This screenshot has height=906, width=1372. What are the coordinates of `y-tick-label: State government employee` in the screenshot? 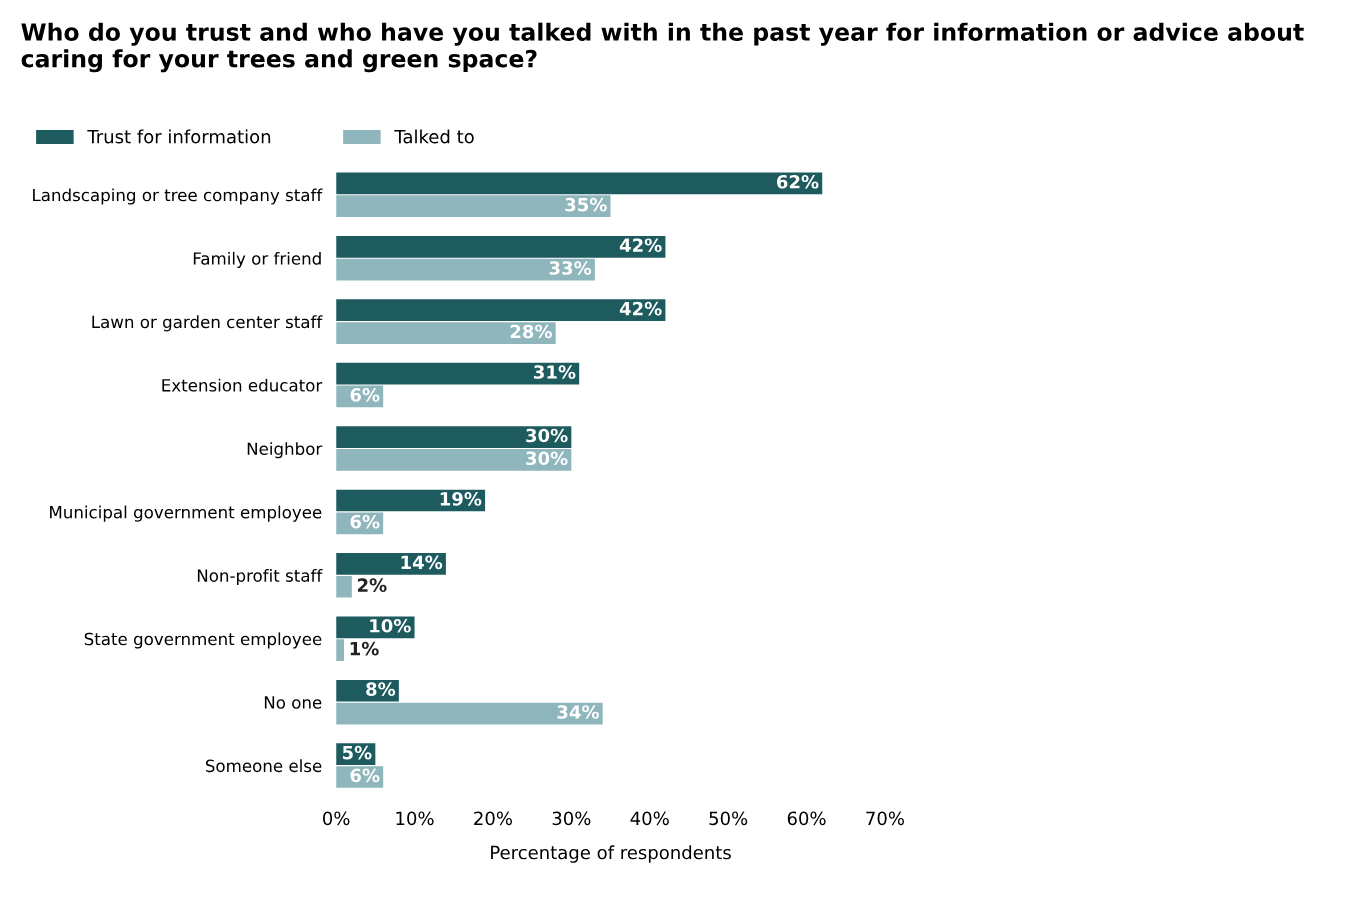 It's located at (203, 640).